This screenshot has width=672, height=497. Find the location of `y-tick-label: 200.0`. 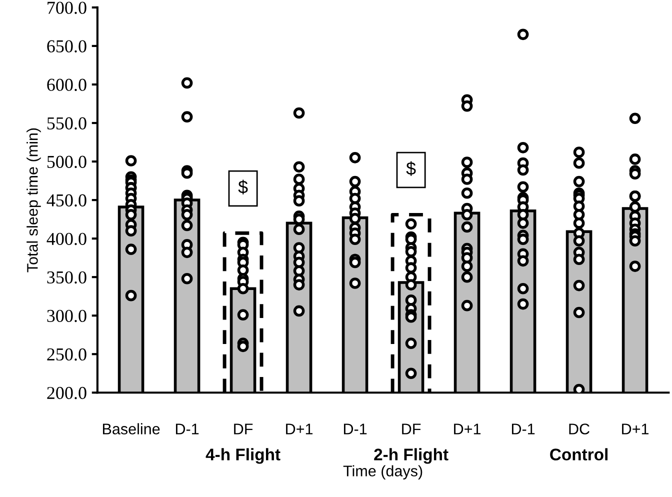

y-tick-label: 200.0 is located at coordinates (66, 393).